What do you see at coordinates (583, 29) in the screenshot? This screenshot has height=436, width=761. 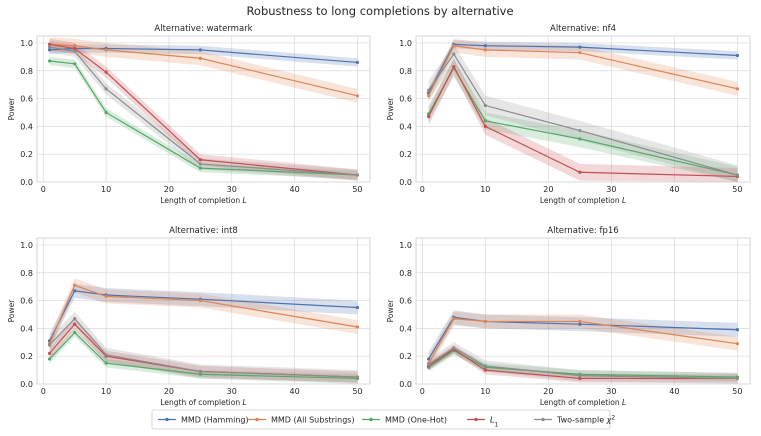 I see `panel-title: Alternative: nf4` at bounding box center [583, 29].